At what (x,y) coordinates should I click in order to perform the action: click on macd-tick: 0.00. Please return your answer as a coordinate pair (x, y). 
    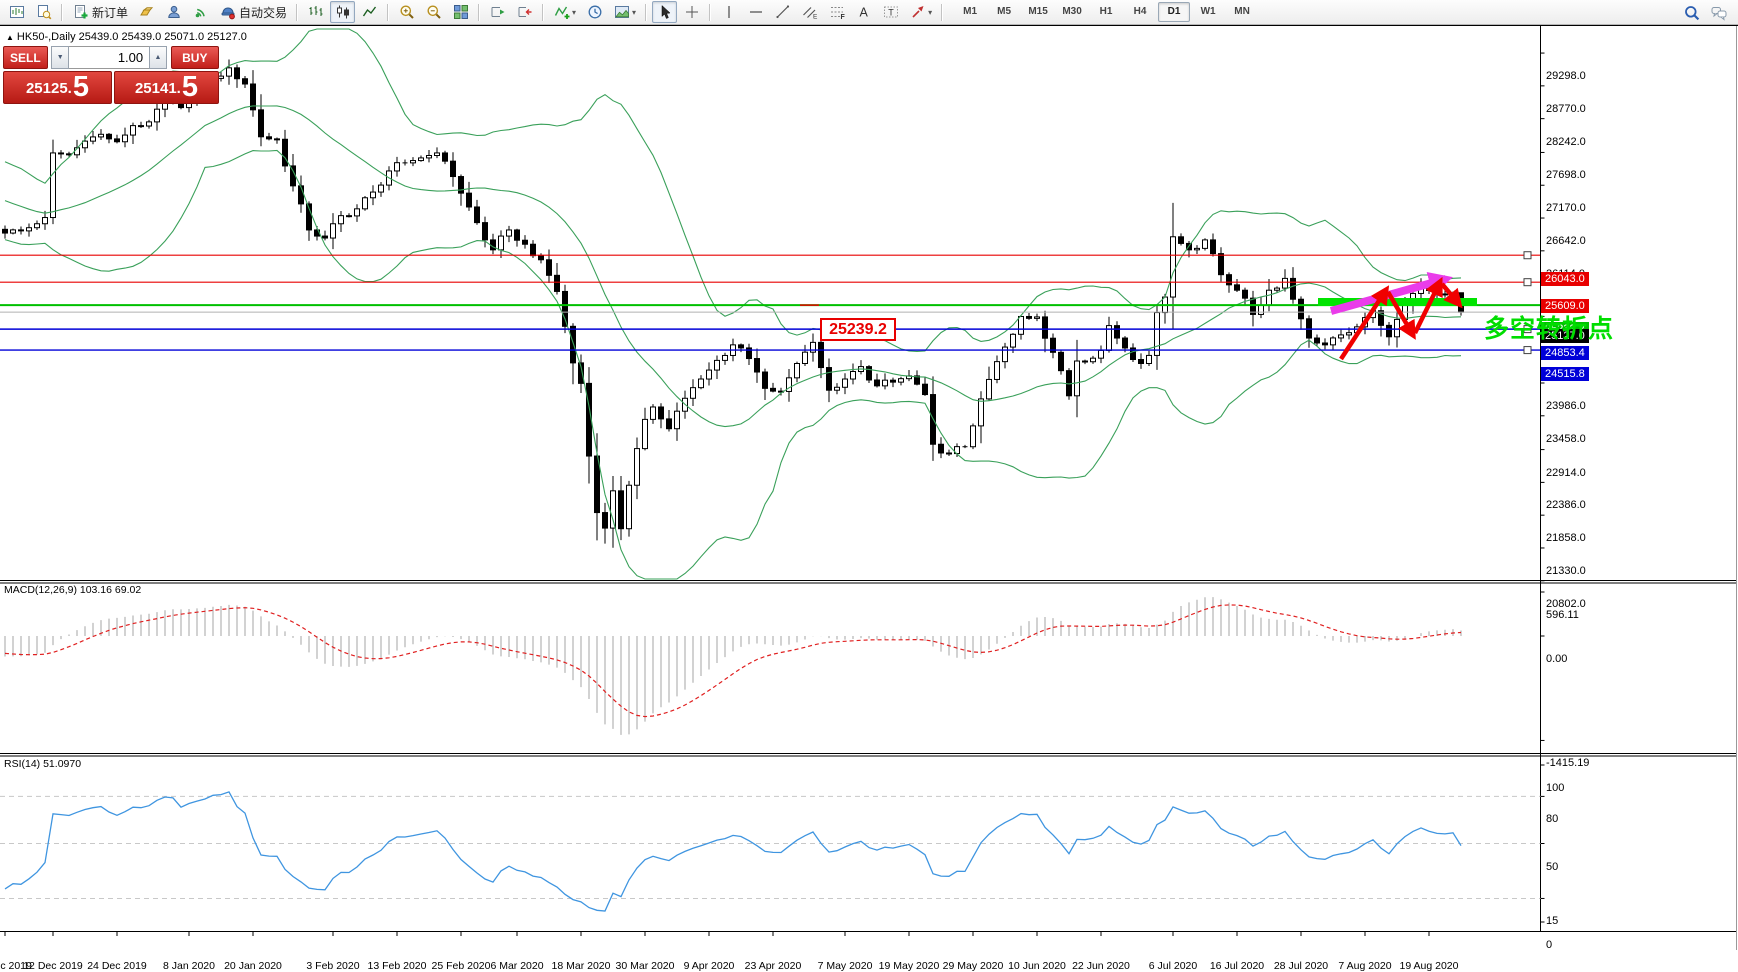
    Looking at the image, I should click on (1557, 659).